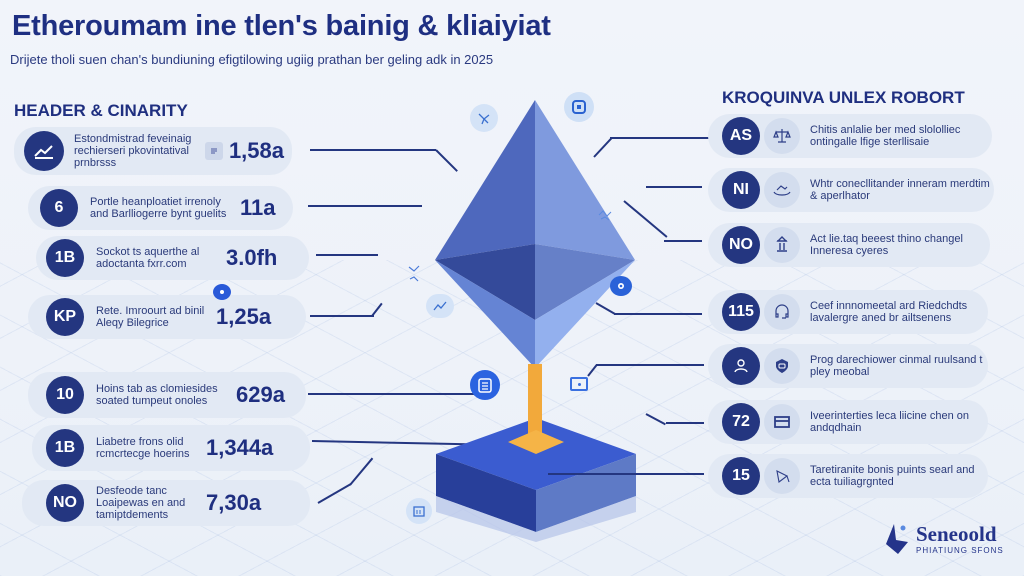 This screenshot has height=576, width=1024. Describe the element at coordinates (741, 476) in the screenshot. I see `card-badge: 15` at that location.